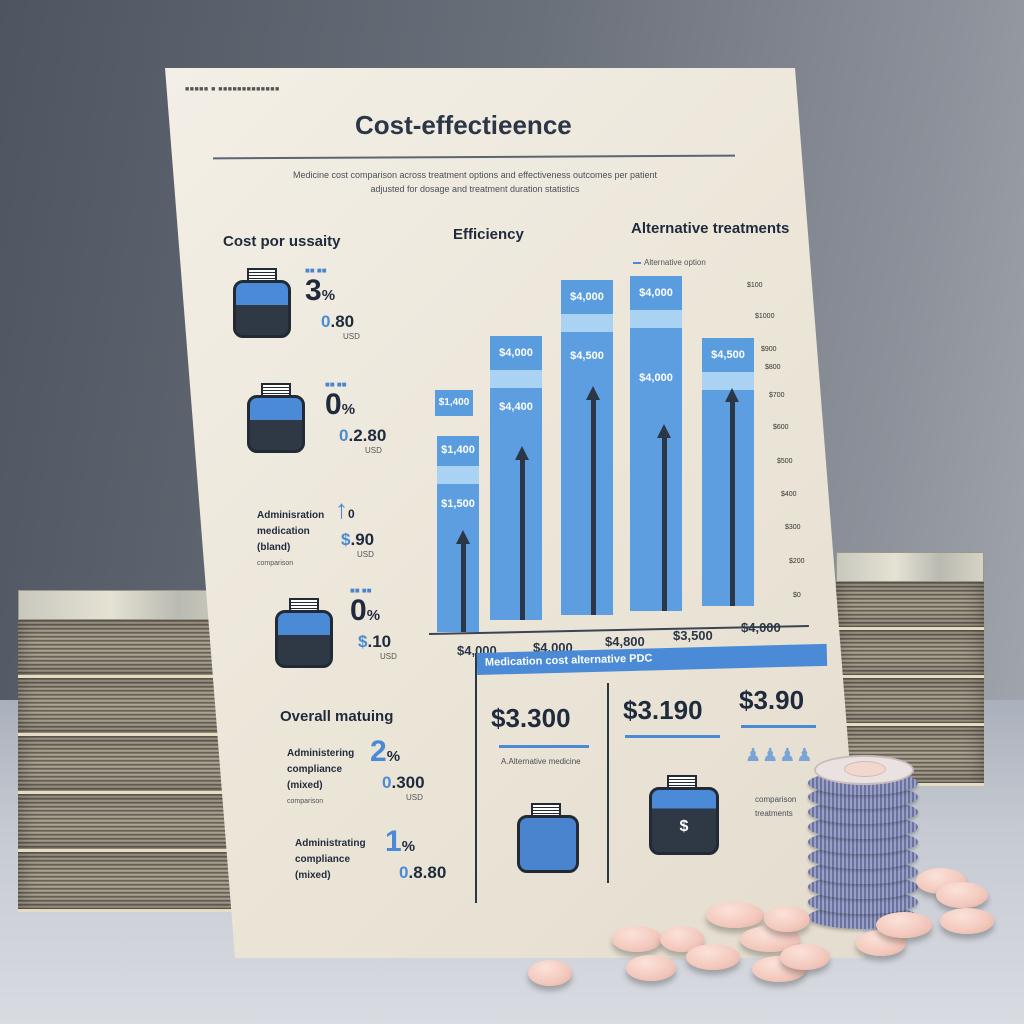 This screenshot has width=1024, height=1024. Describe the element at coordinates (282, 241) in the screenshot. I see `cost-section-title: Cost por ussaity` at that location.